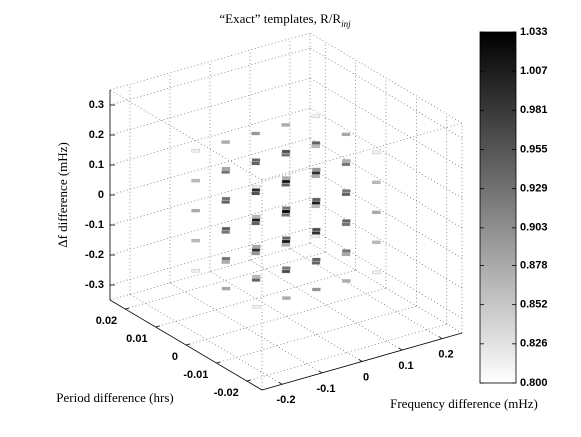 This screenshot has height=437, width=581. I want to click on y-tick-label: 0.02, so click(106, 321).